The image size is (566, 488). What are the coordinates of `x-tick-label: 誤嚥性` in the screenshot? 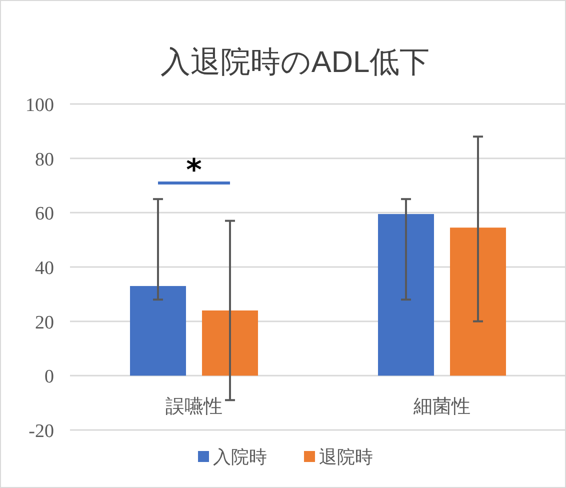 It's located at (194, 407).